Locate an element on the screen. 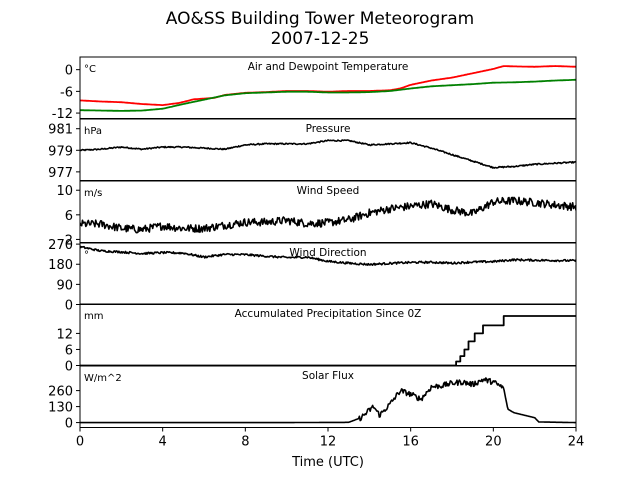  x-tick-label: 24 is located at coordinates (576, 442).